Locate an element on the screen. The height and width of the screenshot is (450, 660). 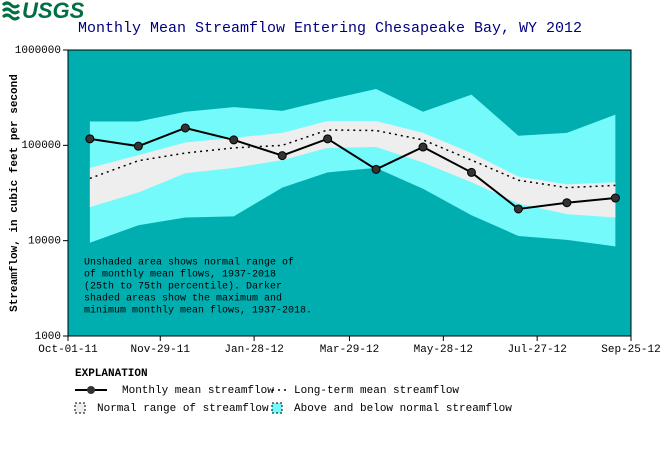
legend-title: EXPLANATION is located at coordinates (111, 374).